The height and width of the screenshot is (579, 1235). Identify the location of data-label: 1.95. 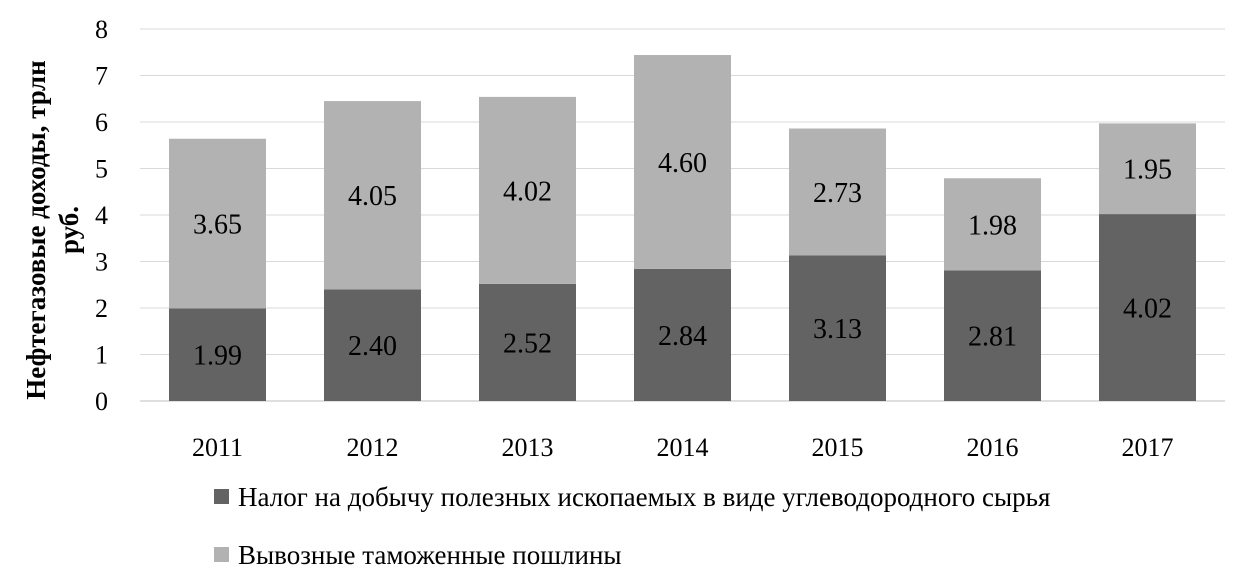
(1147, 170).